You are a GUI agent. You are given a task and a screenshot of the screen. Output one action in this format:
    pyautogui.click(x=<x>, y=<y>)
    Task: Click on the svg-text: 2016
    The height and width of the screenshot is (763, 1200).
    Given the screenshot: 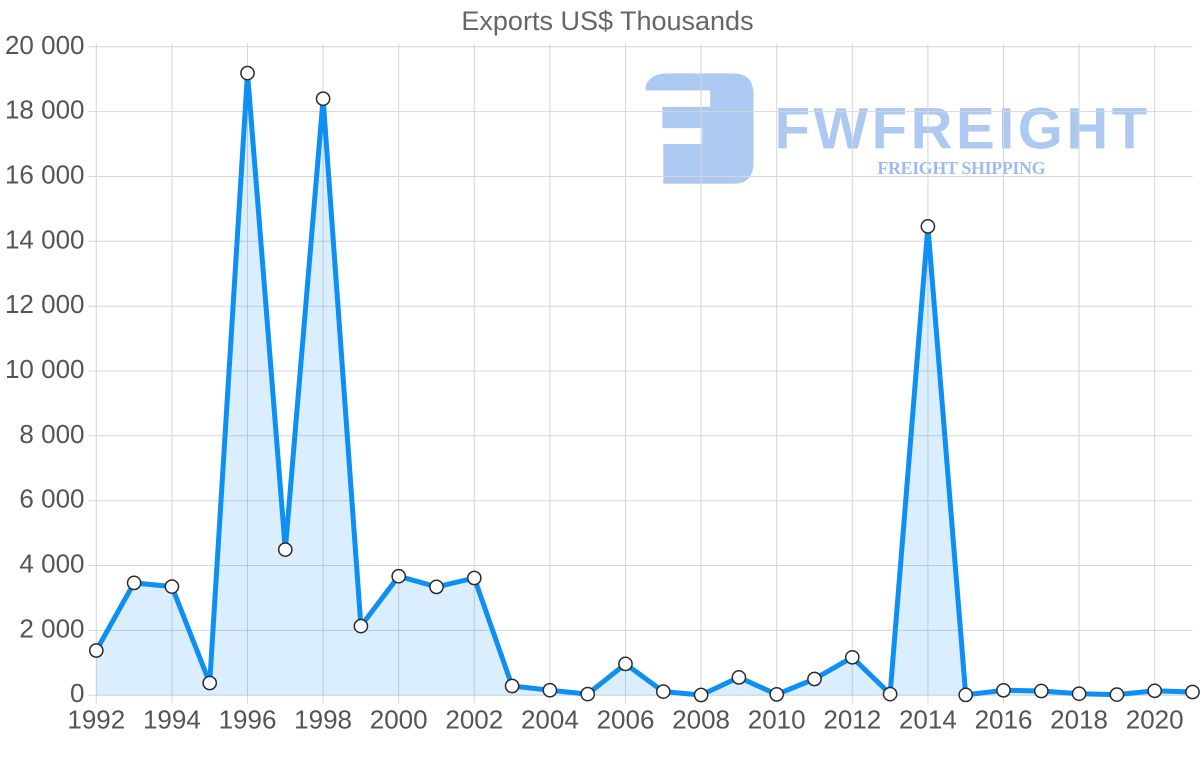 What is the action you would take?
    pyautogui.click(x=1004, y=720)
    